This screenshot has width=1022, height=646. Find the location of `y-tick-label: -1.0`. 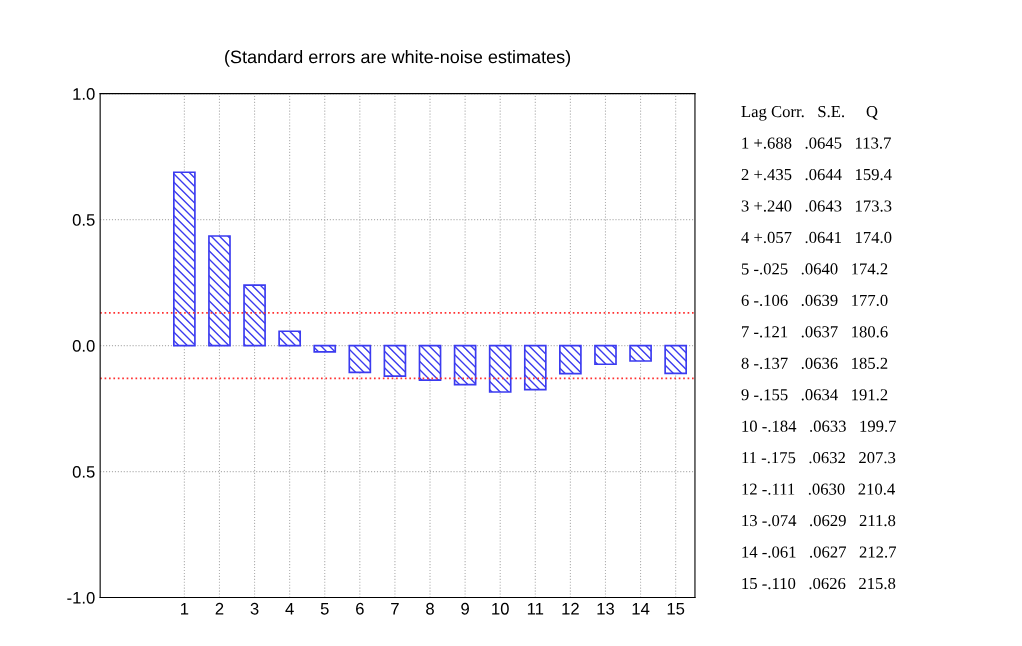

y-tick-label: -1.0 is located at coordinates (81, 597).